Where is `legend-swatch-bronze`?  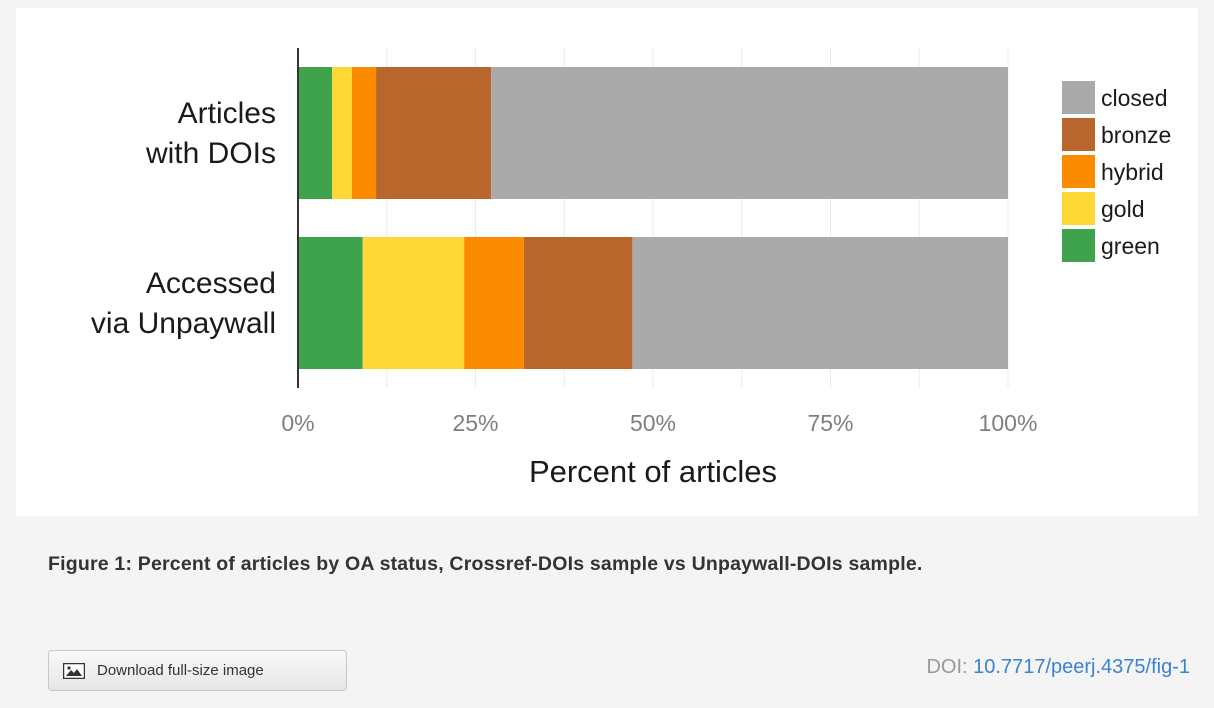 legend-swatch-bronze is located at coordinates (1078, 134).